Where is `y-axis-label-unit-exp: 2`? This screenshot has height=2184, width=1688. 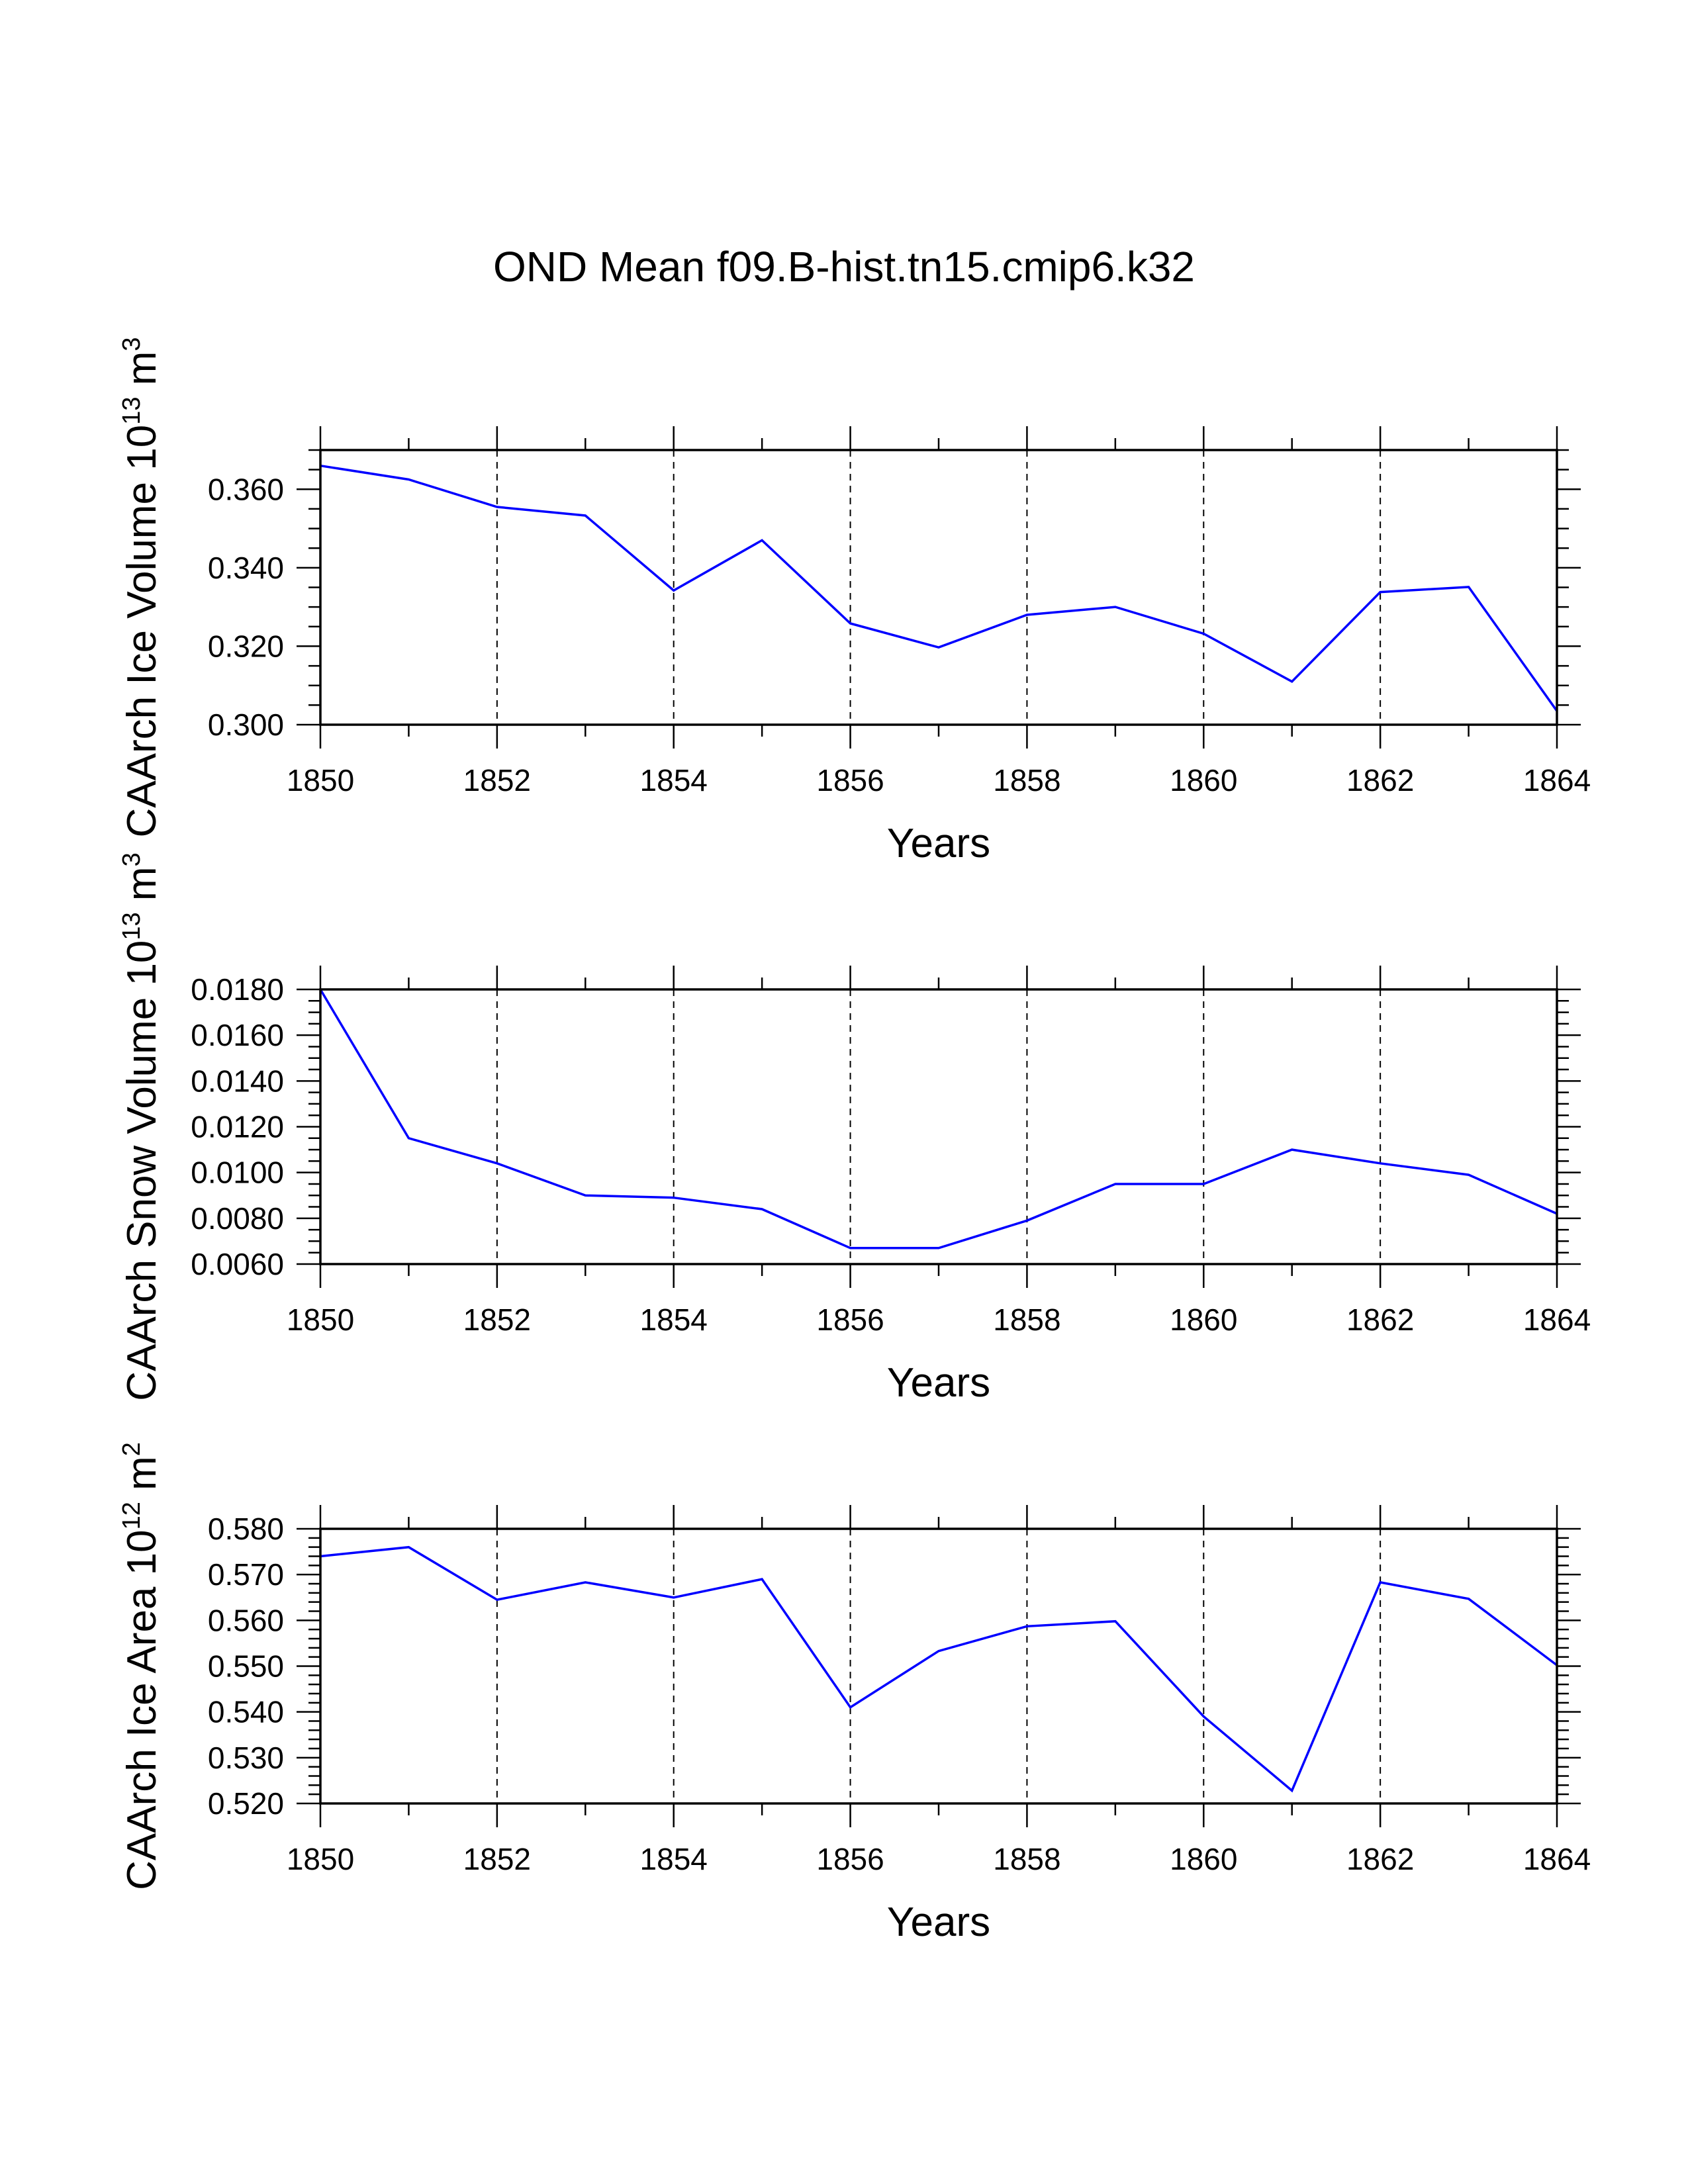
y-axis-label-unit-exp: 2 is located at coordinates (132, 1449).